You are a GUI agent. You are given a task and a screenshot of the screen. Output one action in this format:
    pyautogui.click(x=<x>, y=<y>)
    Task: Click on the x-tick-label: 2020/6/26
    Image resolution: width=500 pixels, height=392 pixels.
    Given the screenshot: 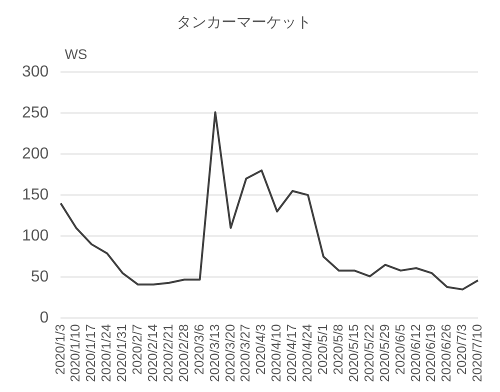 What is the action you would take?
    pyautogui.click(x=446, y=353)
    